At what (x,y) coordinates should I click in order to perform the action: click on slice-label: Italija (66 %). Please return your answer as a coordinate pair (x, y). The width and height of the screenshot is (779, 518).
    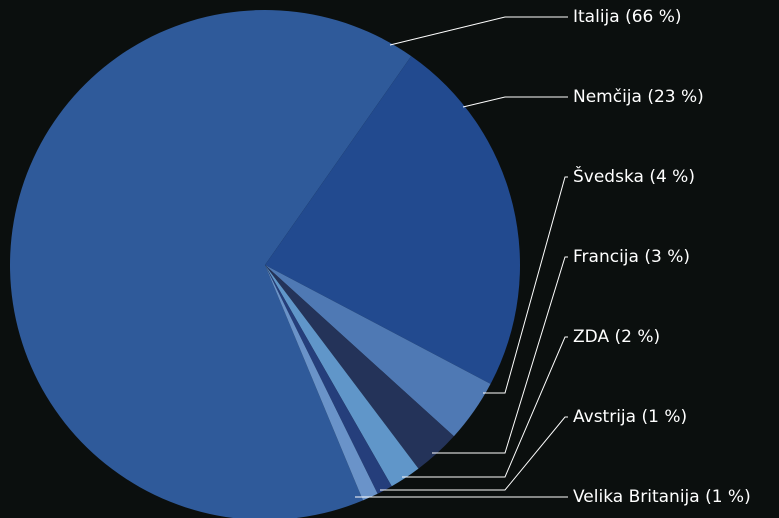
    Looking at the image, I should click on (627, 17).